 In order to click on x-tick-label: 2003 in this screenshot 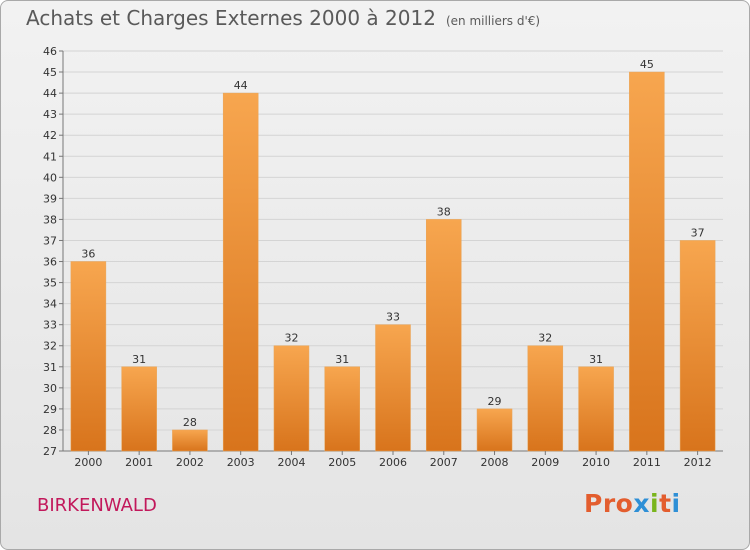, I will do `click(241, 462)`.